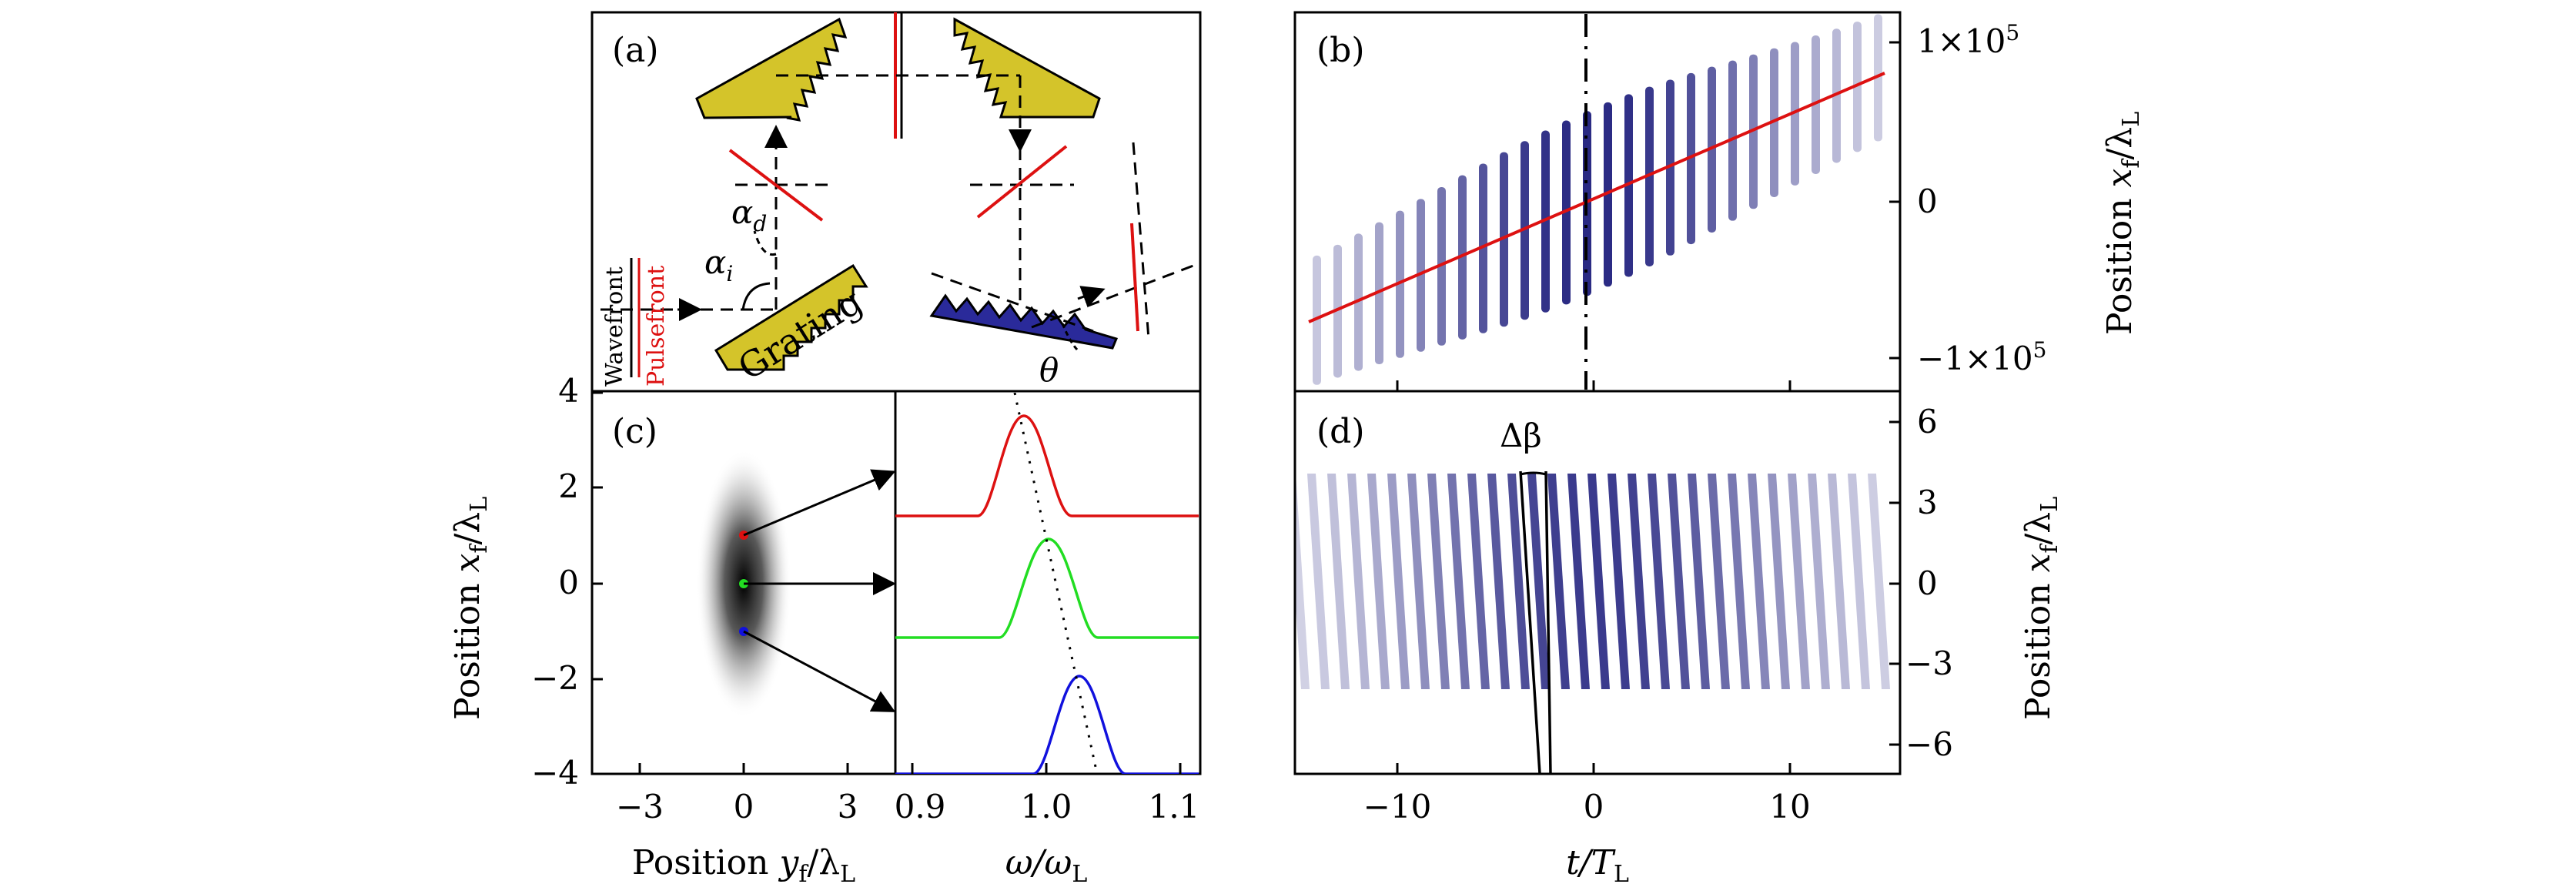 The width and height of the screenshot is (2576, 894). I want to click on fringes-d, so click(1592, 581).